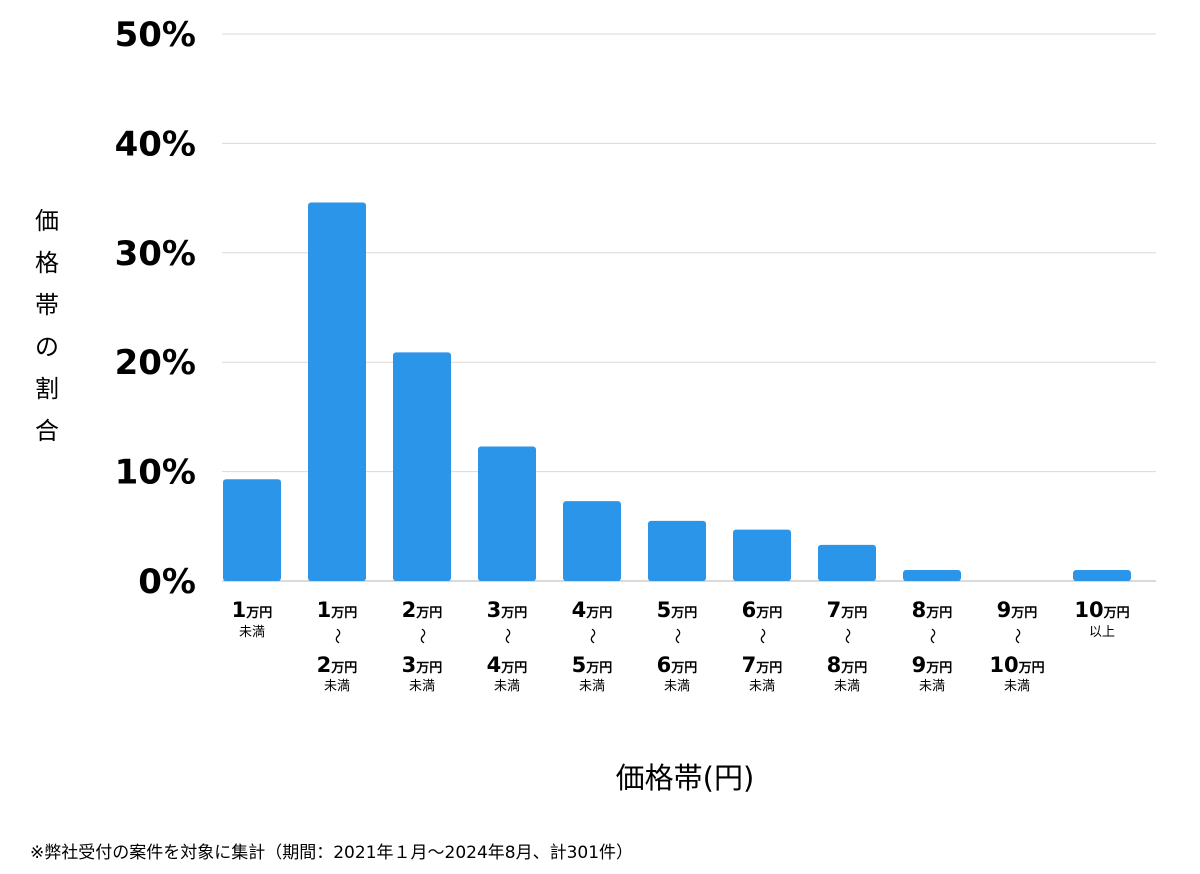 This screenshot has height=874, width=1200. What do you see at coordinates (155, 254) in the screenshot?
I see `y-tick-label: 30%` at bounding box center [155, 254].